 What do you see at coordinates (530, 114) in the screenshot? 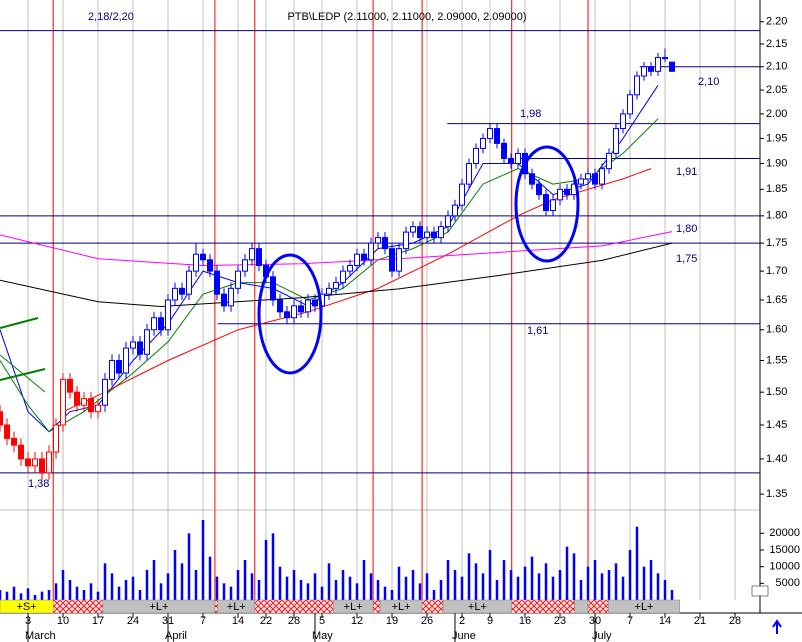
I see `level-label: 1,98` at bounding box center [530, 114].